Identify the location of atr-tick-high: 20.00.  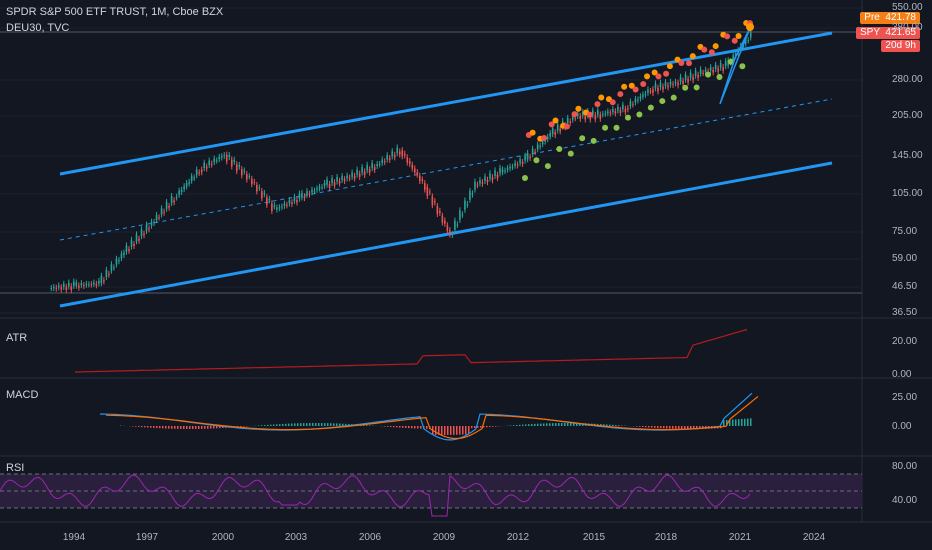
(905, 341).